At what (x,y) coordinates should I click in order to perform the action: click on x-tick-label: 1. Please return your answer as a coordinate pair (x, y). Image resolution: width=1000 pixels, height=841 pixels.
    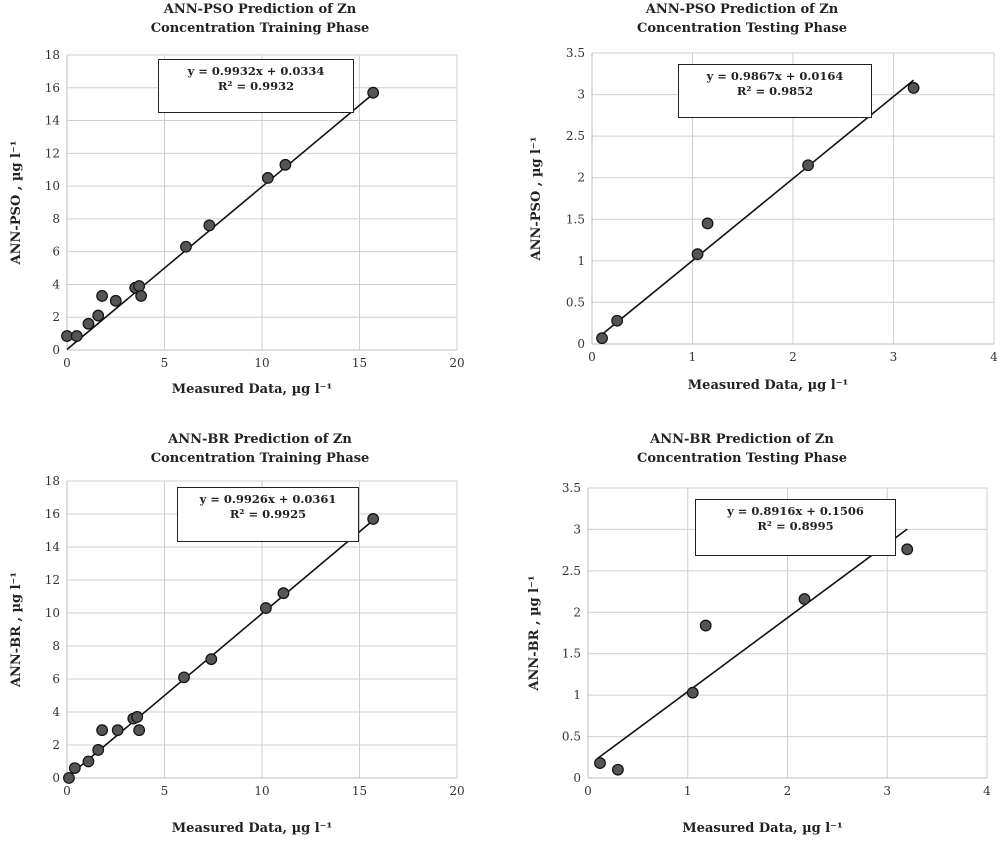
    Looking at the image, I should click on (693, 357).